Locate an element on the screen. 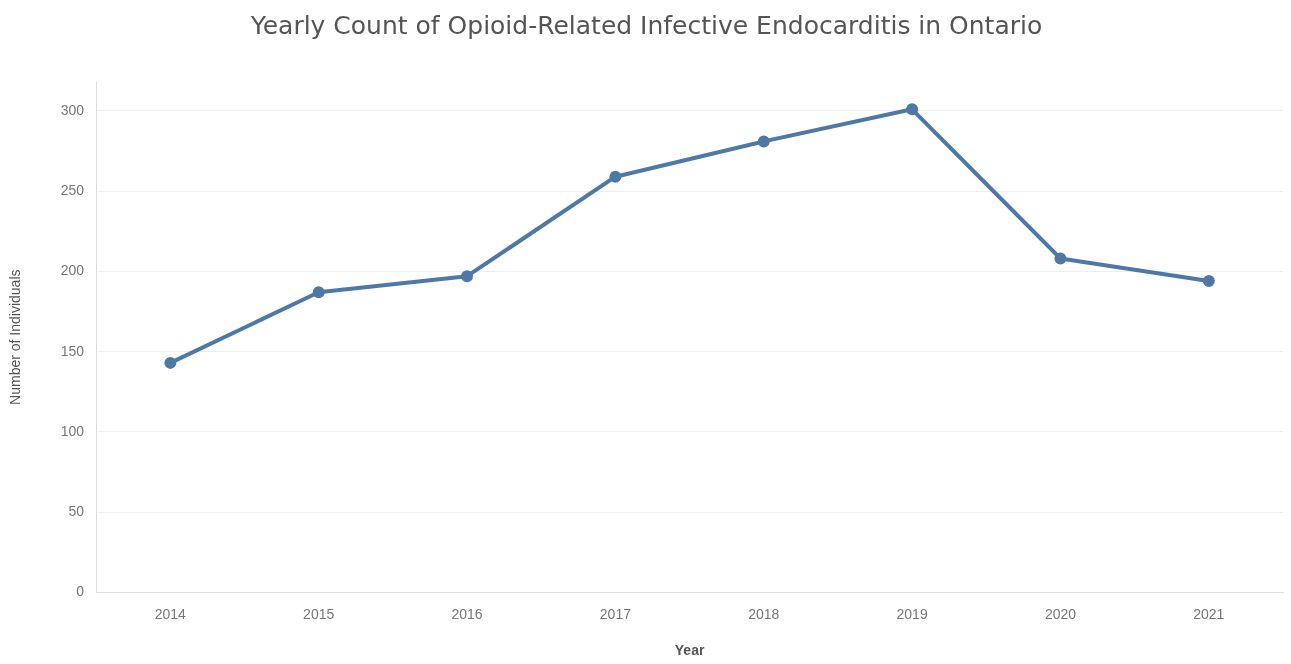 This screenshot has height=664, width=1291. y-axis-title: Number of Individuals is located at coordinates (15, 337).